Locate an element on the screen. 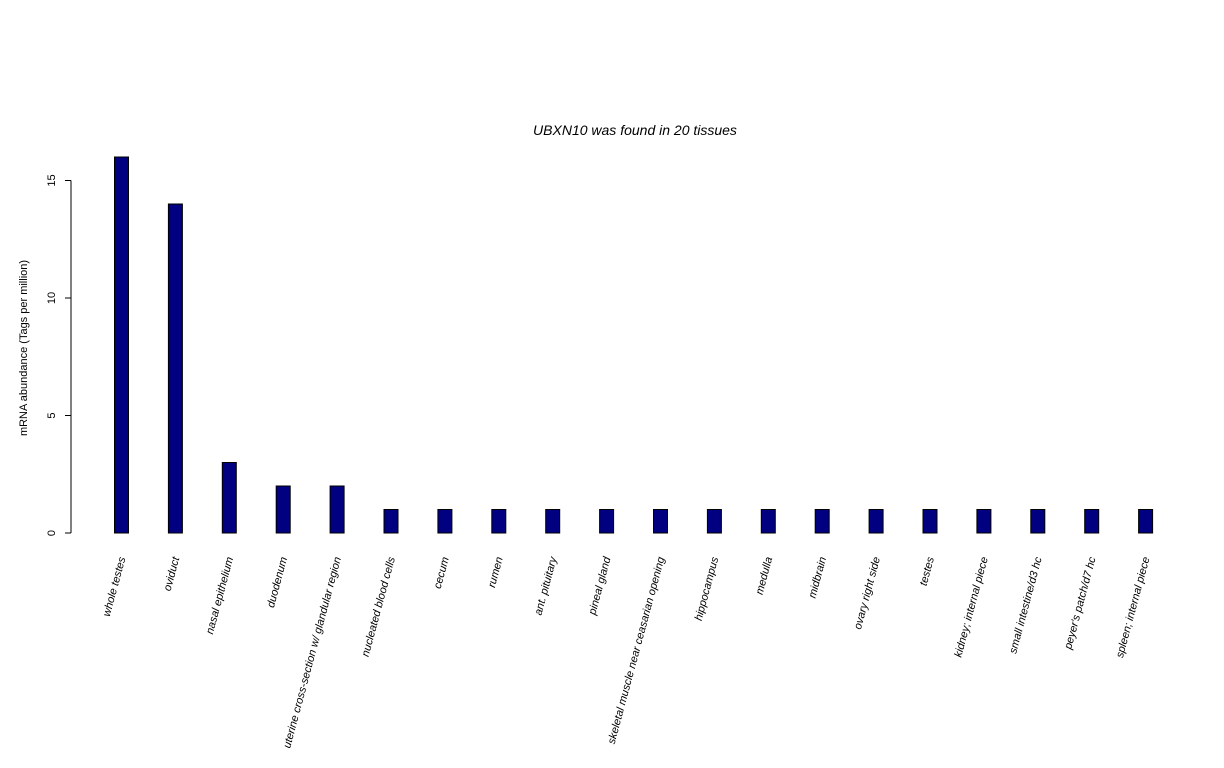 The width and height of the screenshot is (1224, 768). x-category-label: spleen; internal piece is located at coordinates (1133, 608).